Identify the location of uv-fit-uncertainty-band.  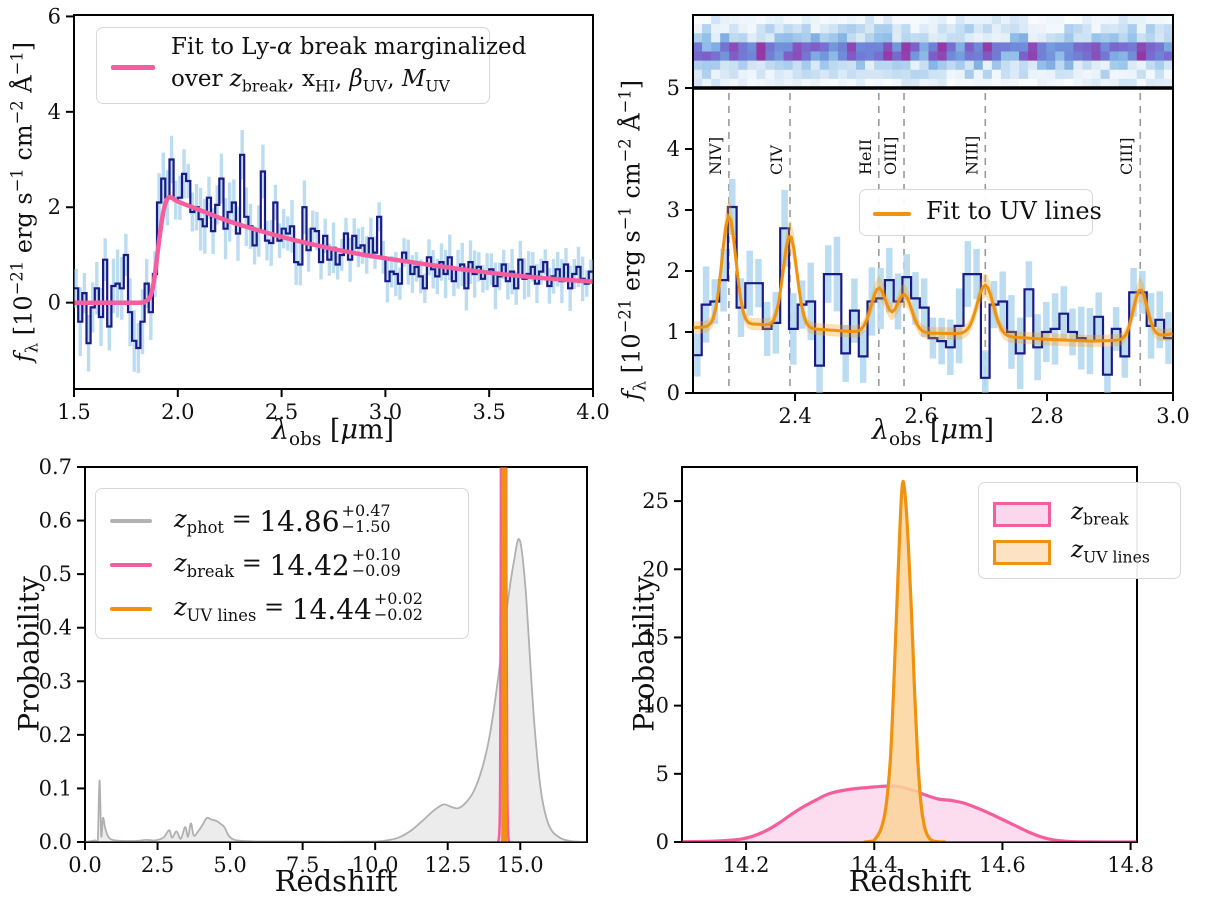
(933, 274).